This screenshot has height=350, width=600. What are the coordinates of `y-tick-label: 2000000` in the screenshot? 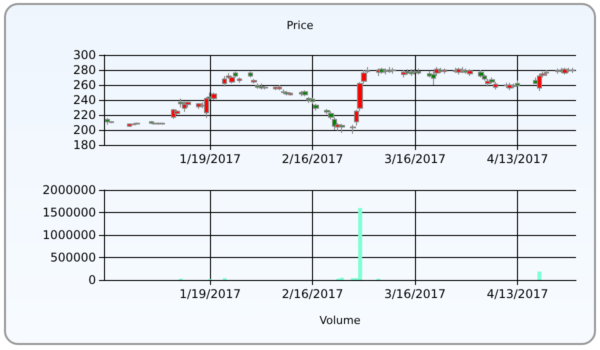 It's located at (69, 190).